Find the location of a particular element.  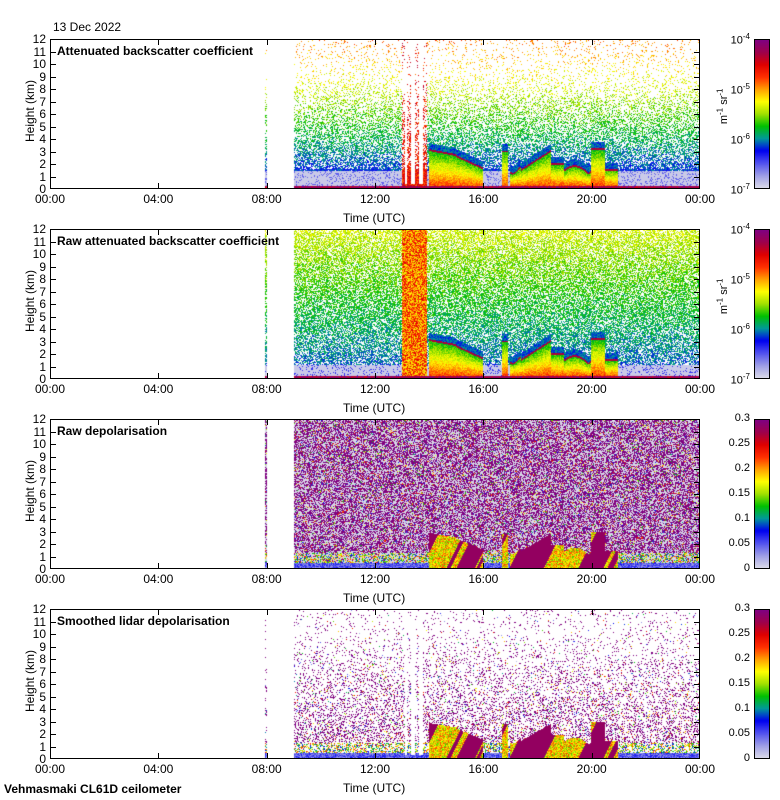

y-tick-label: 6 is located at coordinates (42, 494).